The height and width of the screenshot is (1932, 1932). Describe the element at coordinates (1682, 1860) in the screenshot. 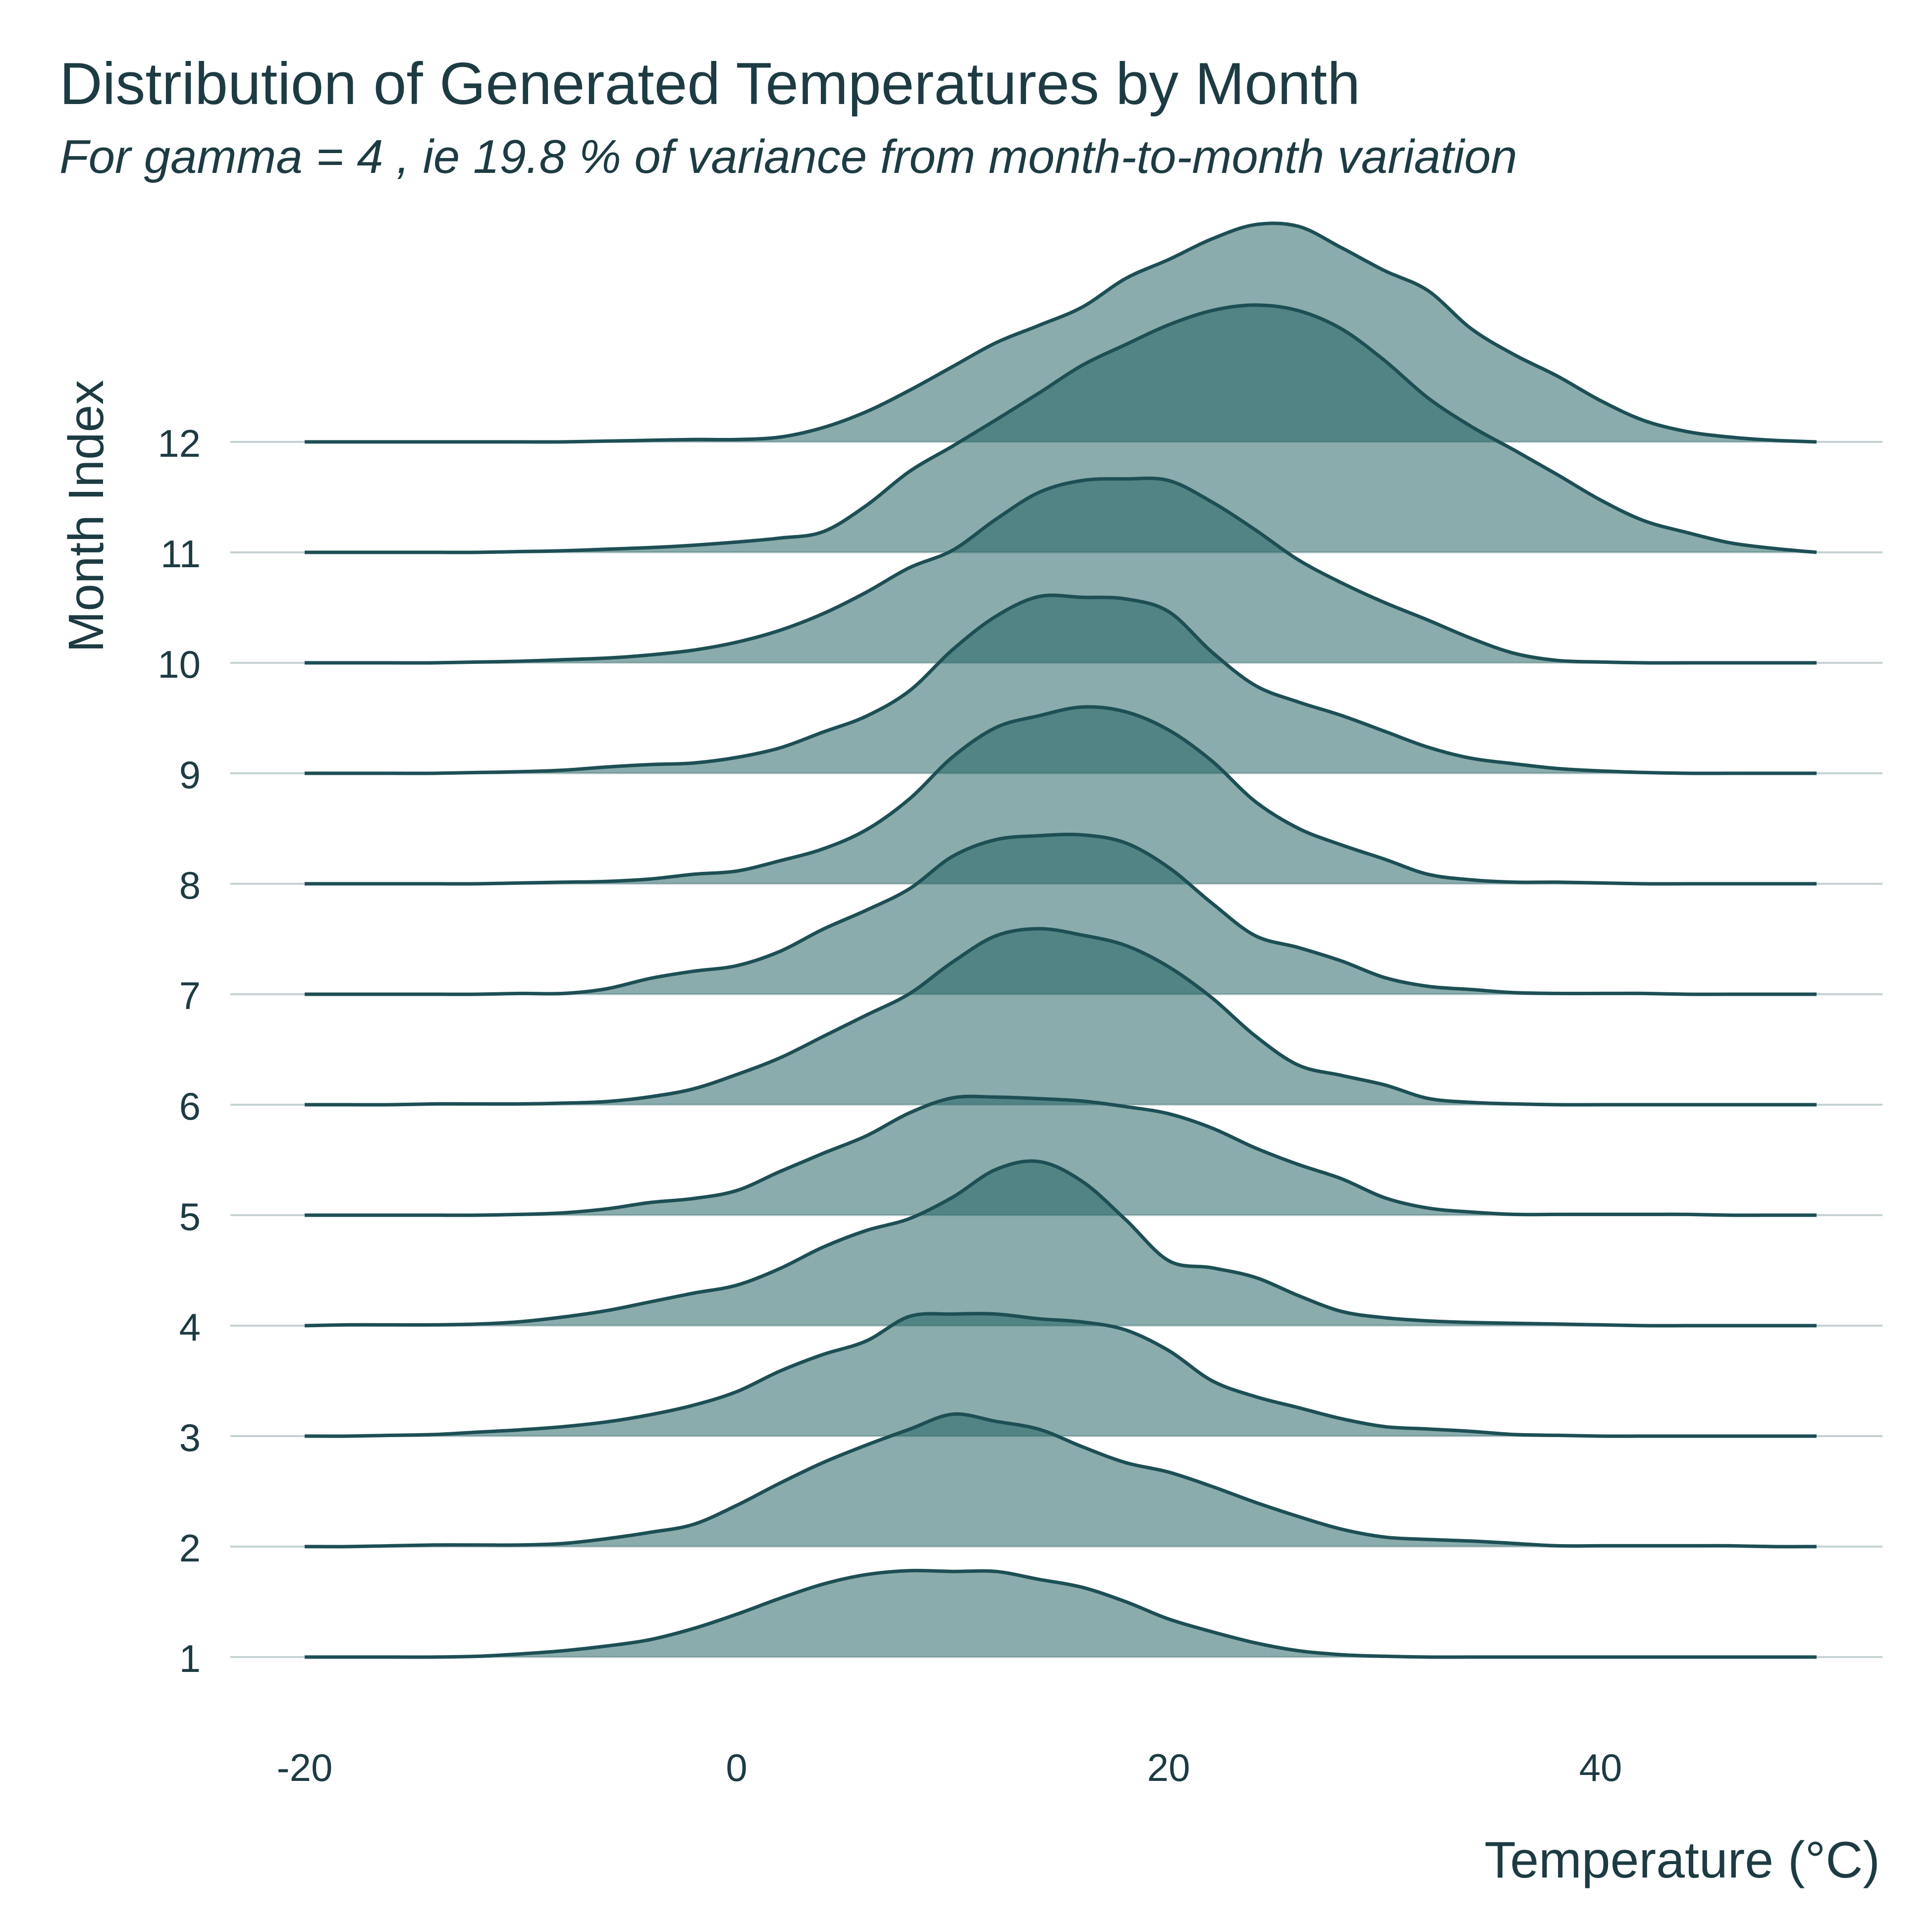

I see `x-axis-title: Temperature (°C)` at that location.